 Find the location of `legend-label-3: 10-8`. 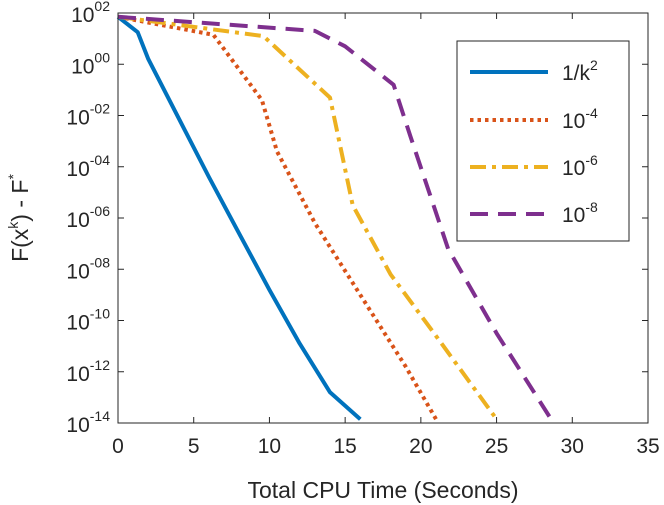

legend-label-3: 10-8 is located at coordinates (580, 213).